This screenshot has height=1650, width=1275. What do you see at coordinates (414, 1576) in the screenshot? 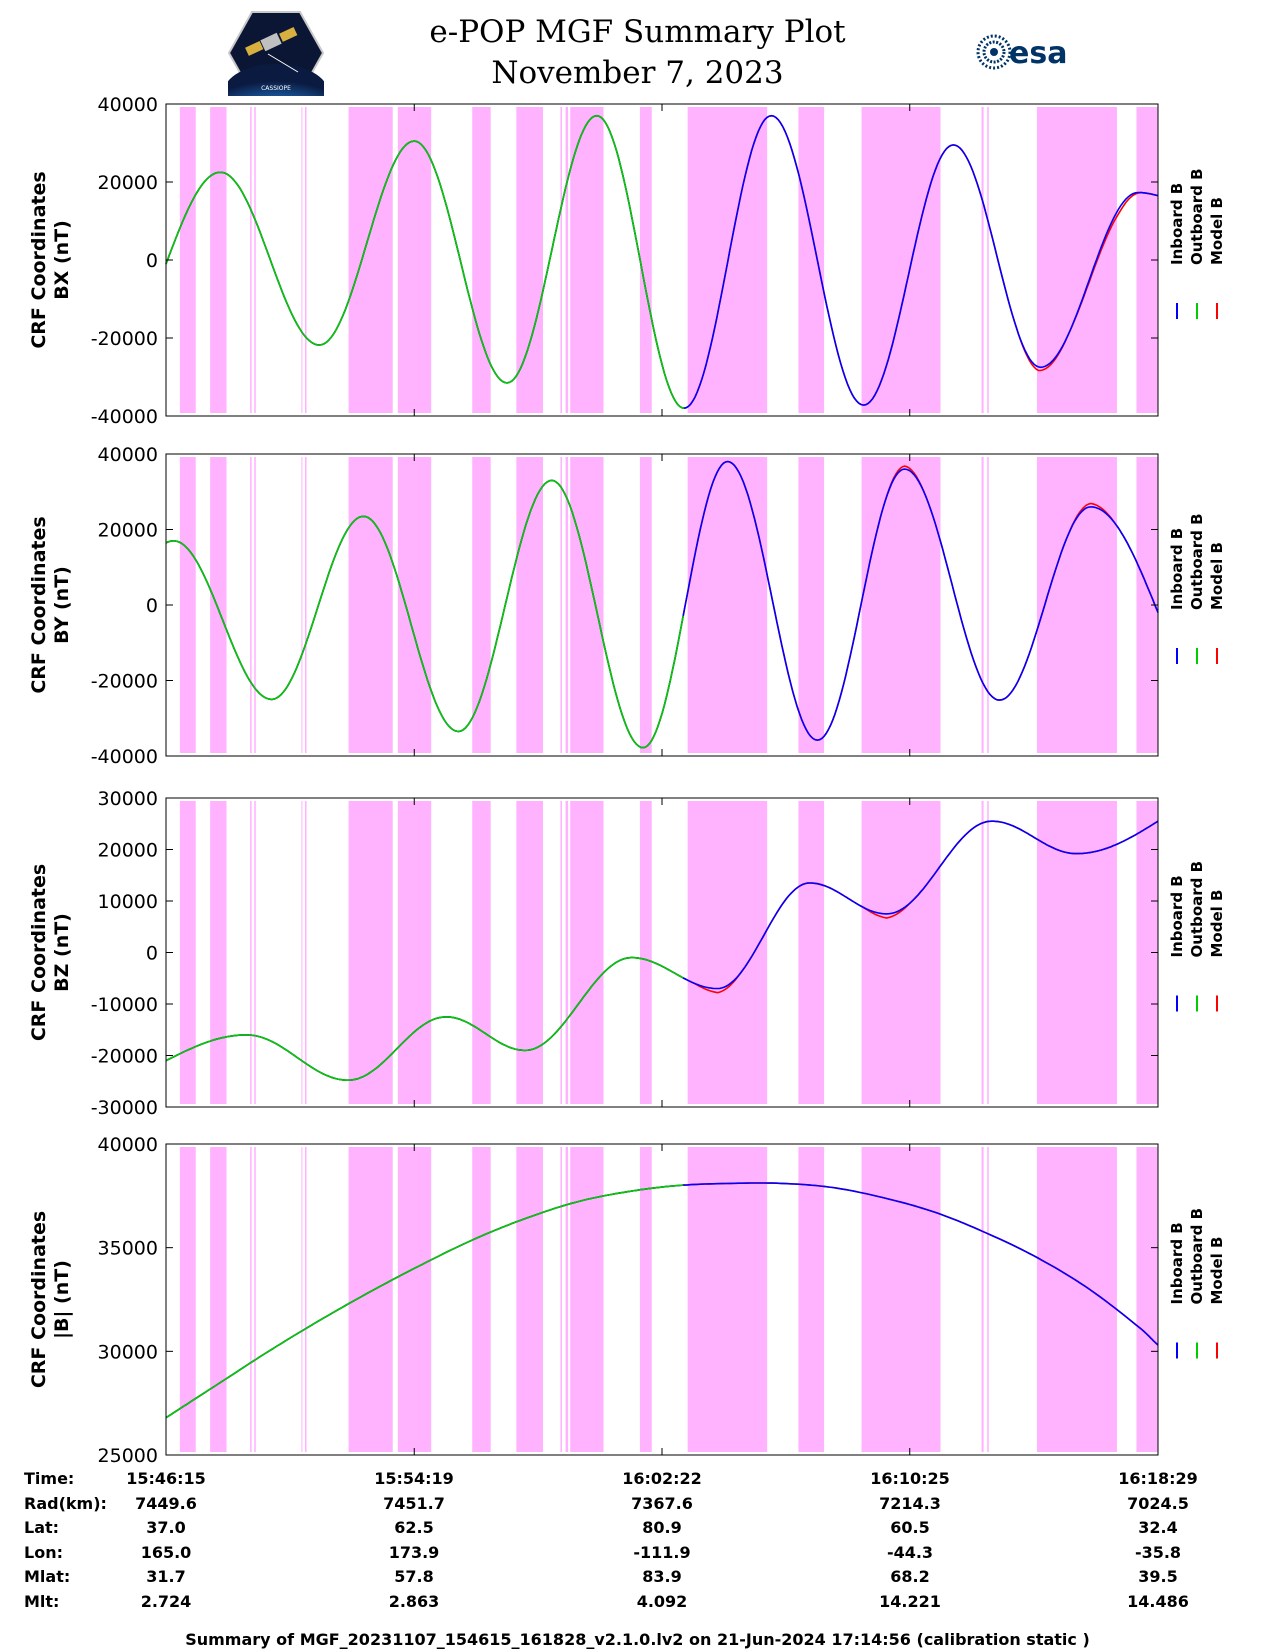
I see `orbit-cell: 57.8` at bounding box center [414, 1576].